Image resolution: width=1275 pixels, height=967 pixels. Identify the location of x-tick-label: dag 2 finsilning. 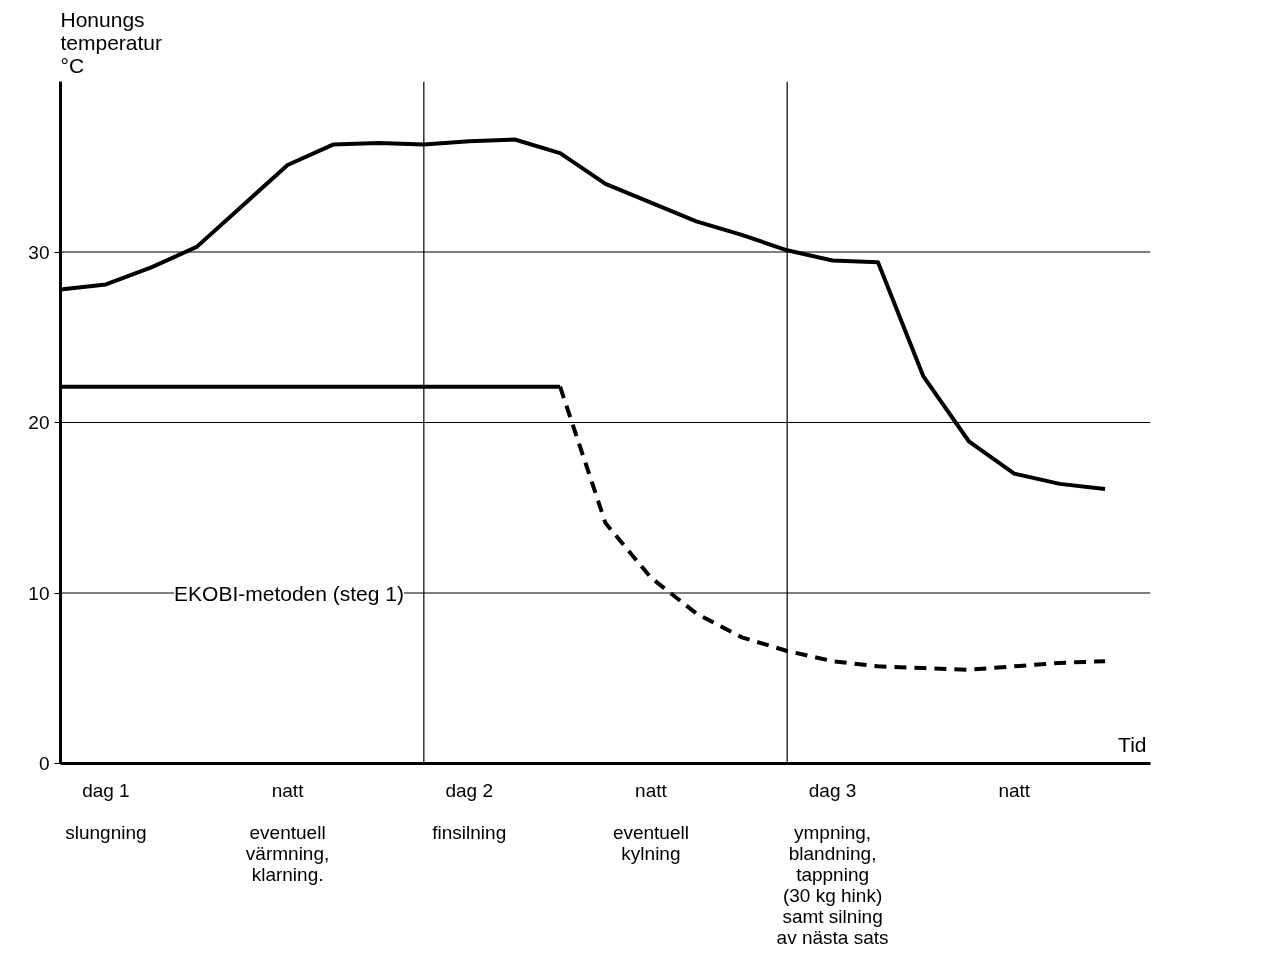
(469, 811).